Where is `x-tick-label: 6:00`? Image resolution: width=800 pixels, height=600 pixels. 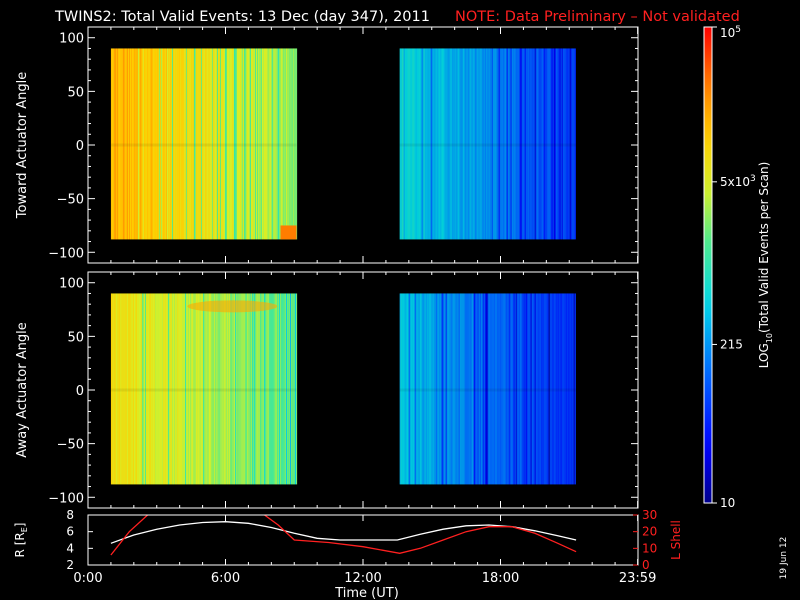
x-tick-label: 6:00 is located at coordinates (225, 578).